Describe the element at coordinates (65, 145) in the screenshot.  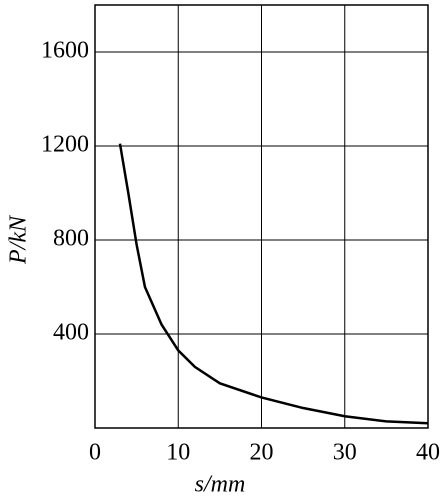
I see `y-tick-label: 1200` at that location.